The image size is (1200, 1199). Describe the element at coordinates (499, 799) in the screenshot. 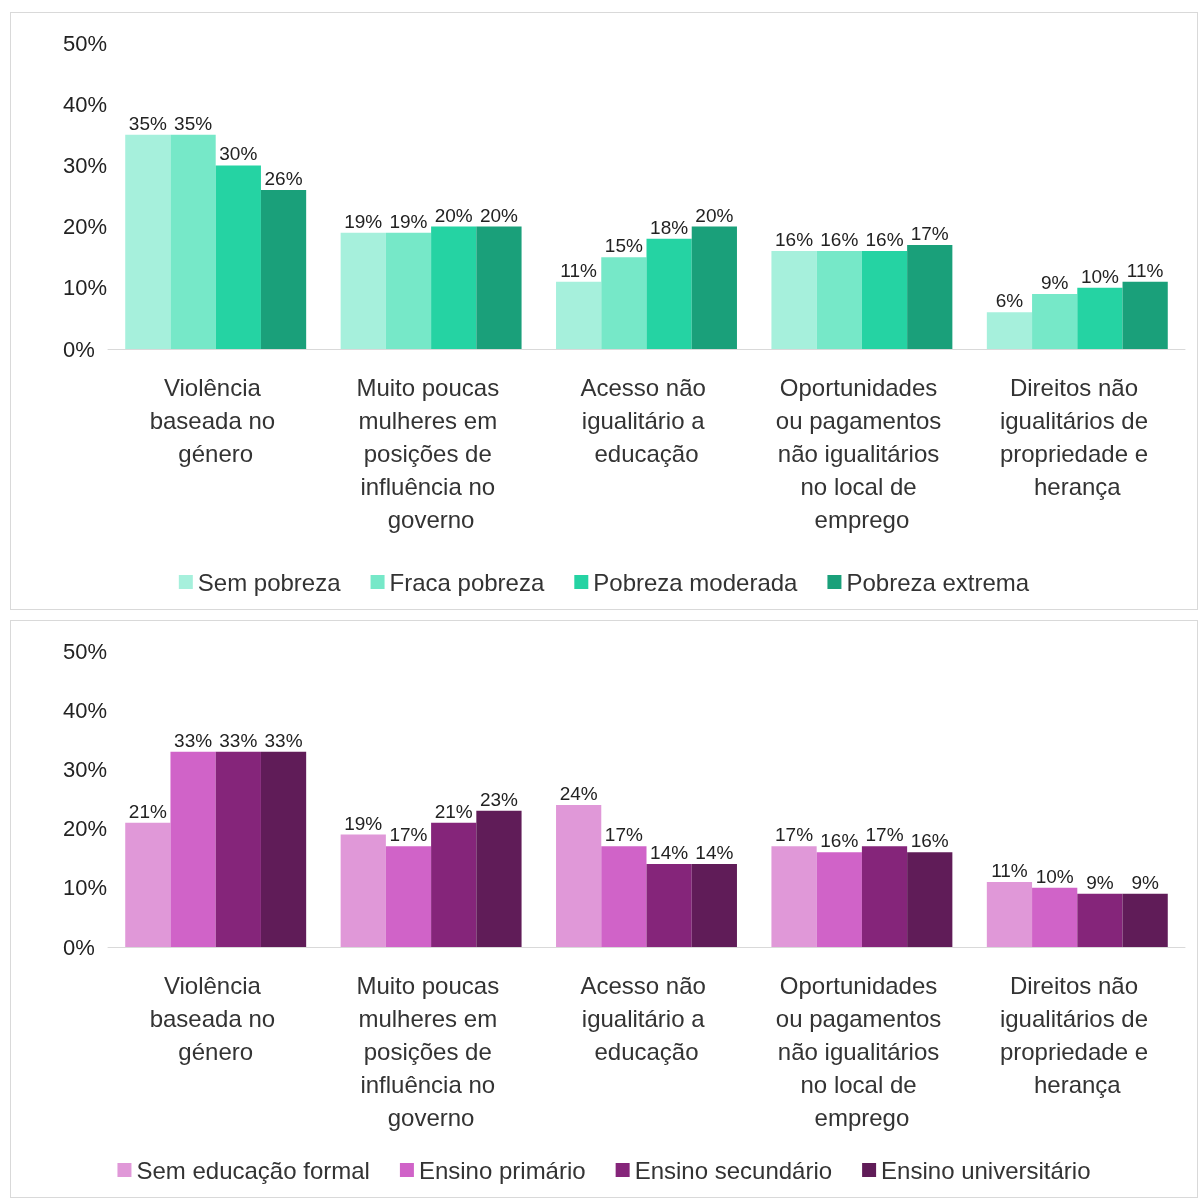

I see `data-label: 23%` at that location.